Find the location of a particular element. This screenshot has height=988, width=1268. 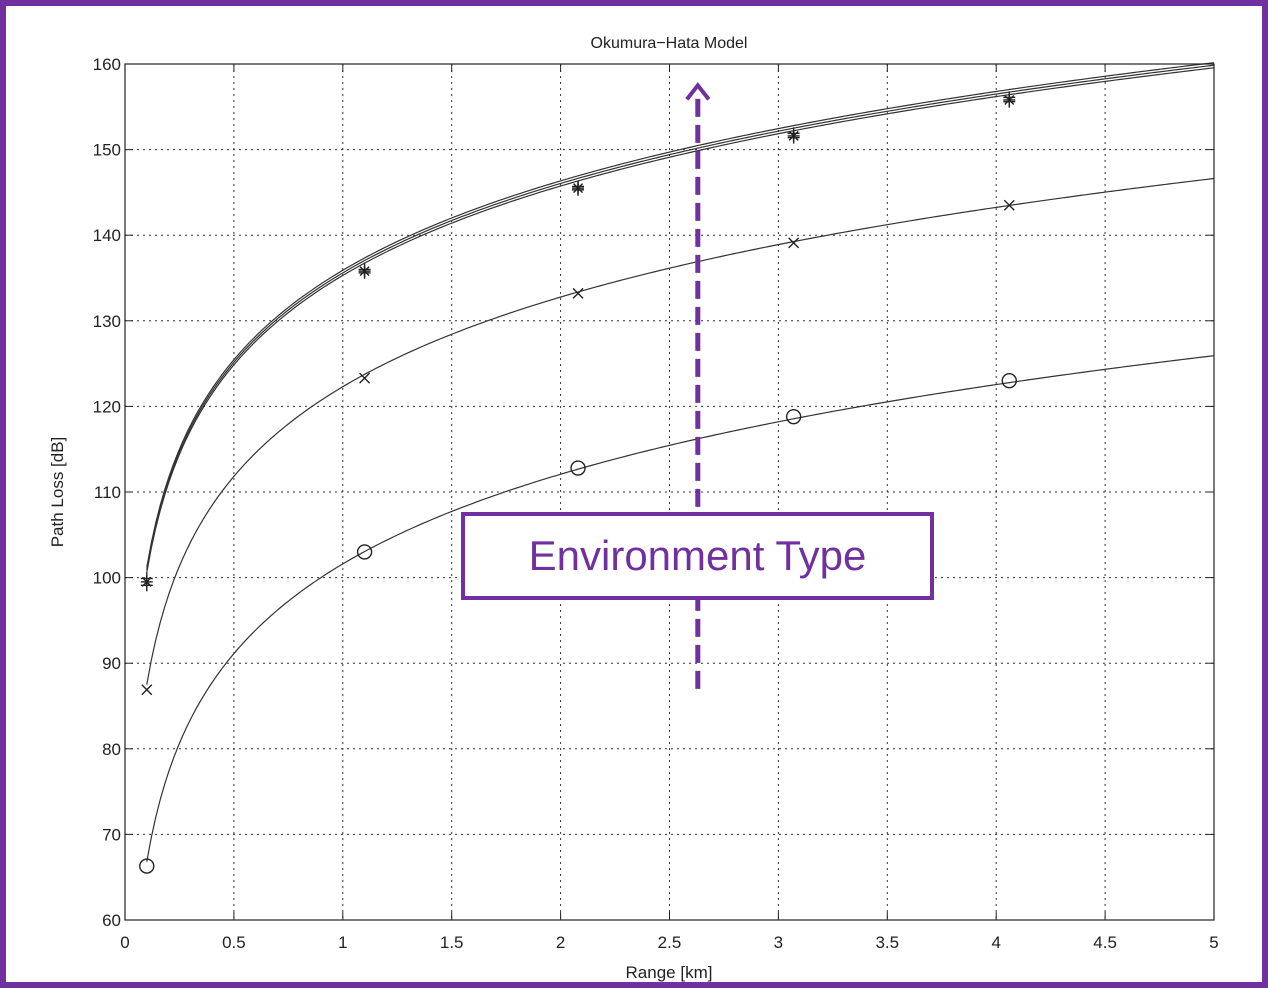

y-tick-label: 90 is located at coordinates (111, 663).